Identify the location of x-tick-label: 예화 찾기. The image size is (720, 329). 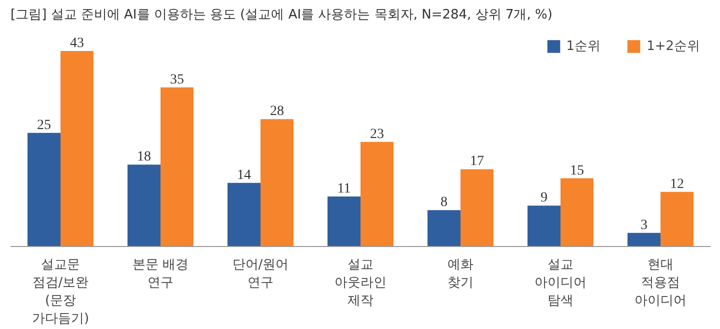
(461, 274).